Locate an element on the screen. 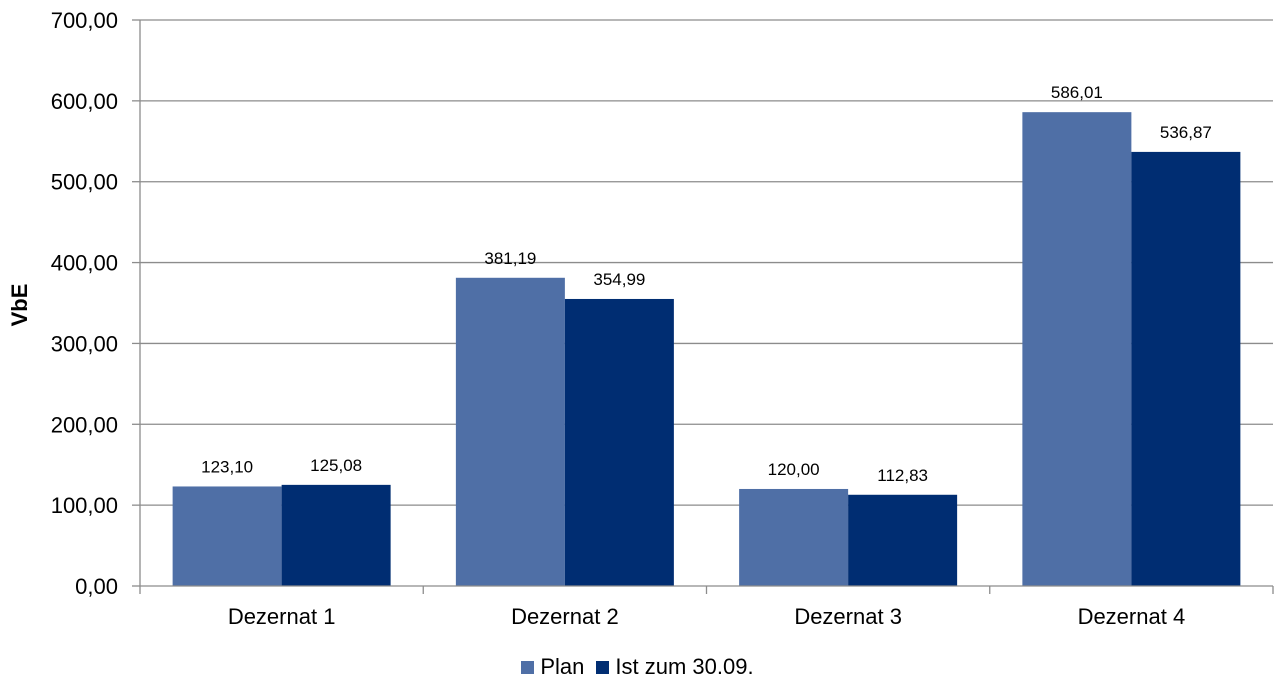 The width and height of the screenshot is (1275, 682). y-tick-label: 200,00 is located at coordinates (84, 424).